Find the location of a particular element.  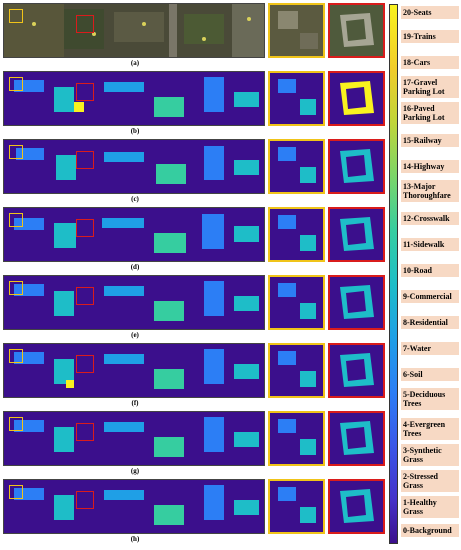

zoom-red-e is located at coordinates (356, 302).